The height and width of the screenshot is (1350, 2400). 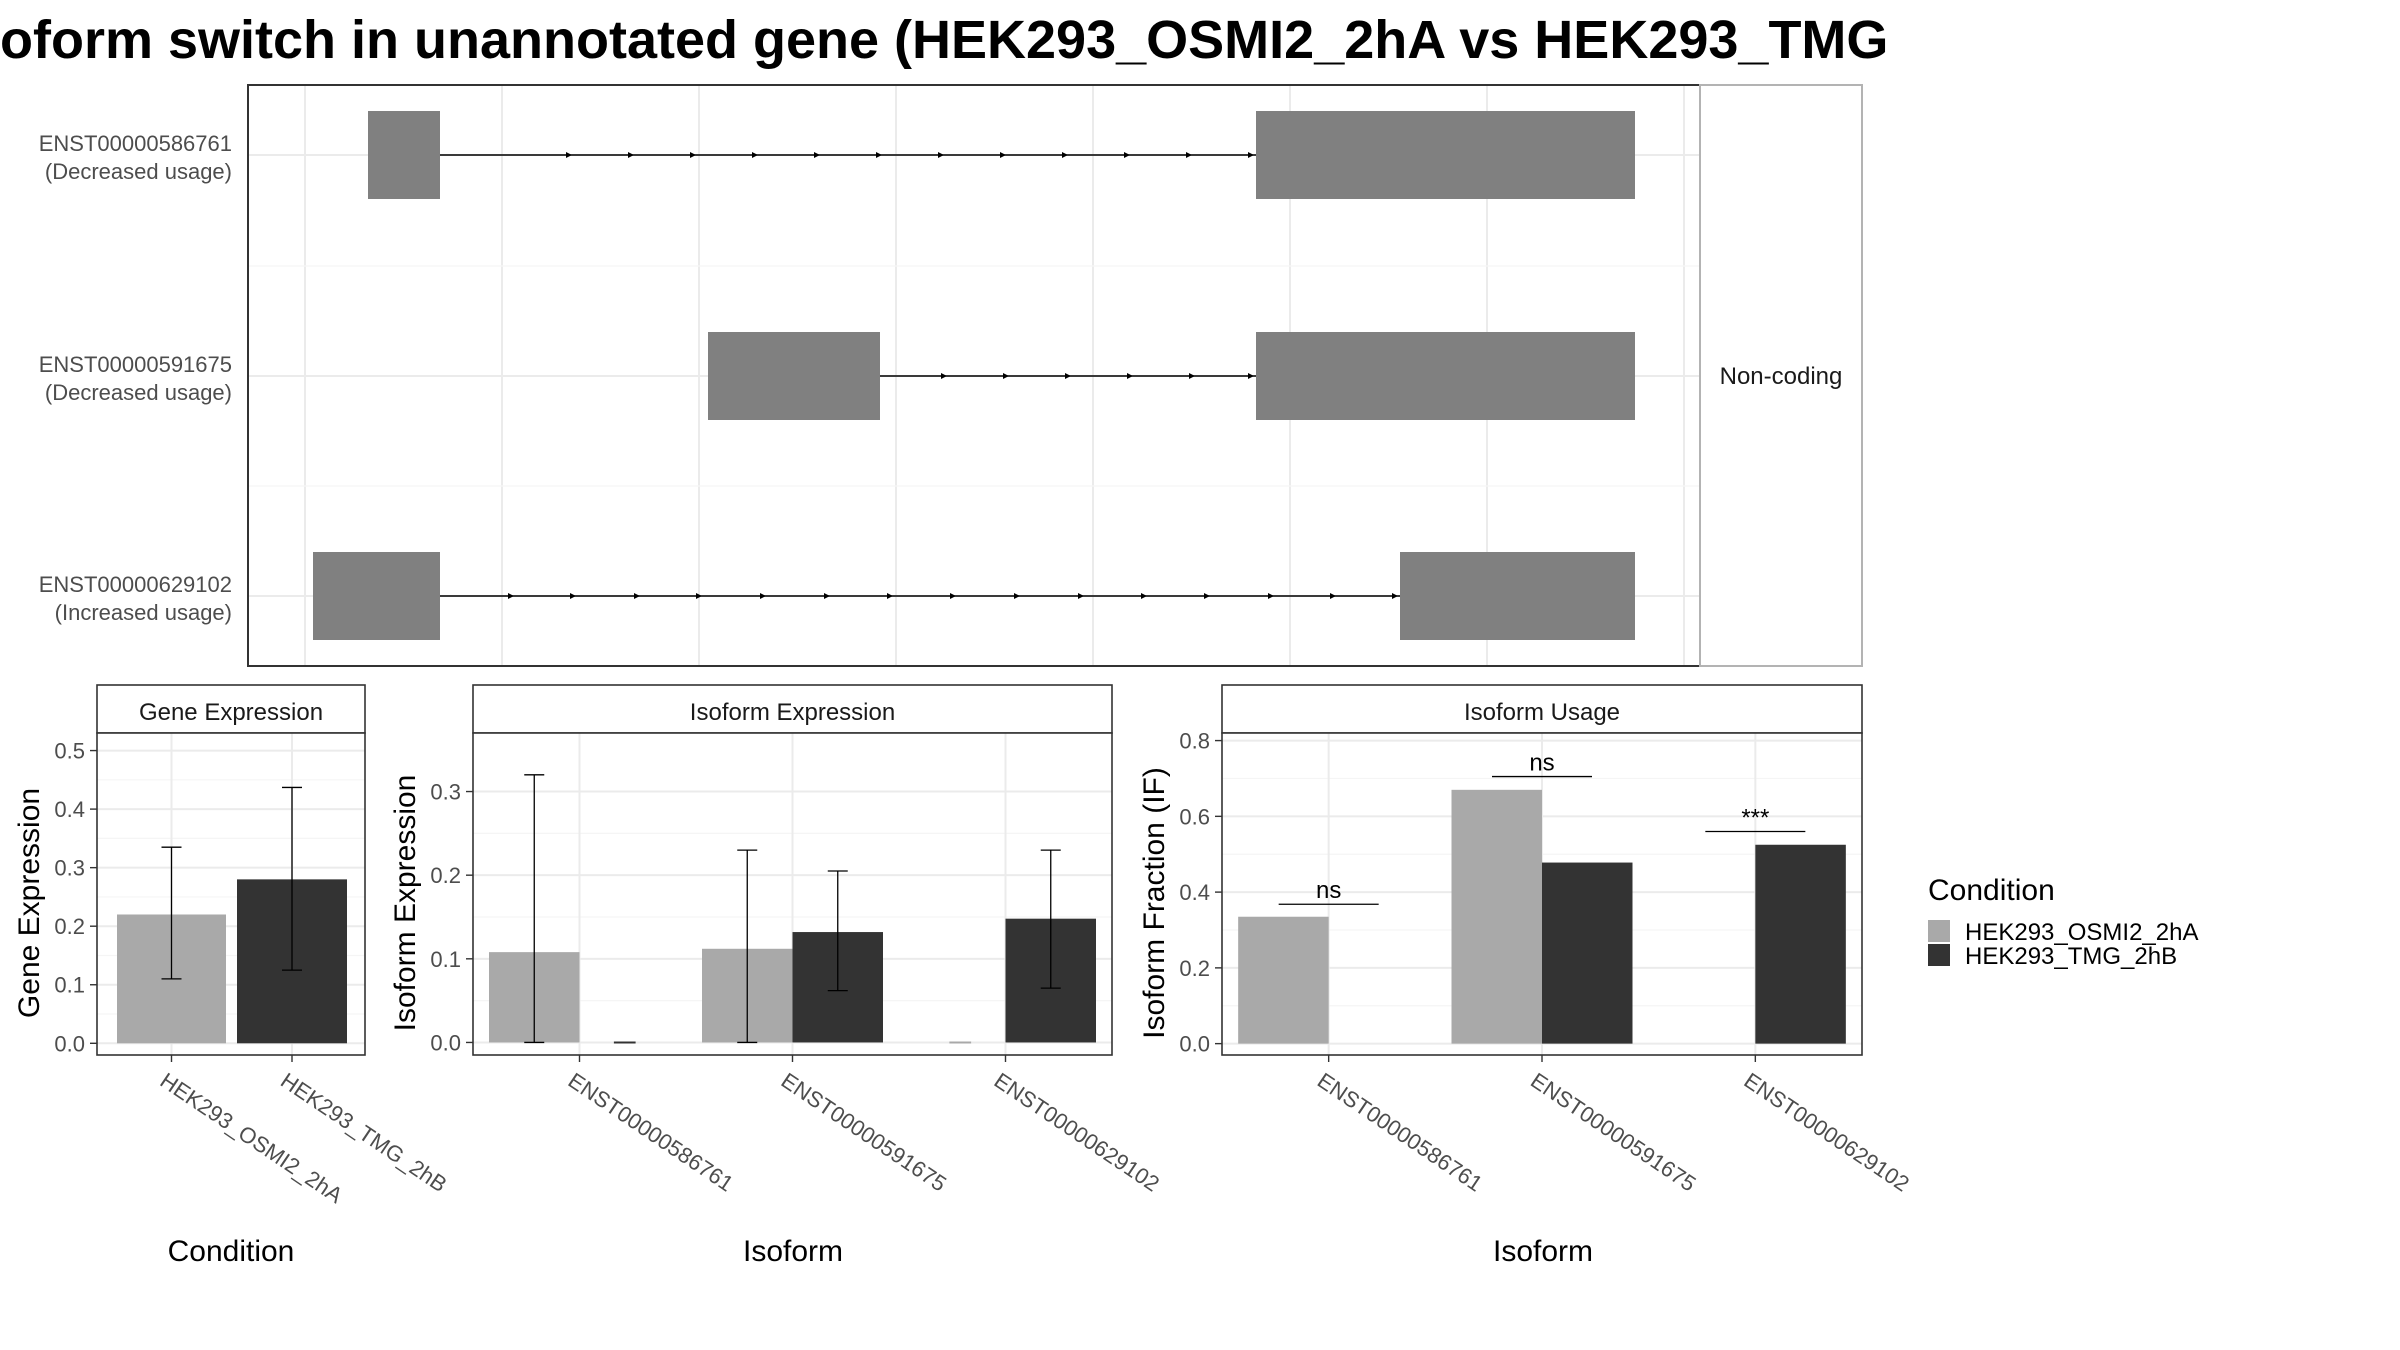 What do you see at coordinates (1154, 903) in the screenshot?
I see `y-axis-title: Isoform Fraction (IF)` at bounding box center [1154, 903].